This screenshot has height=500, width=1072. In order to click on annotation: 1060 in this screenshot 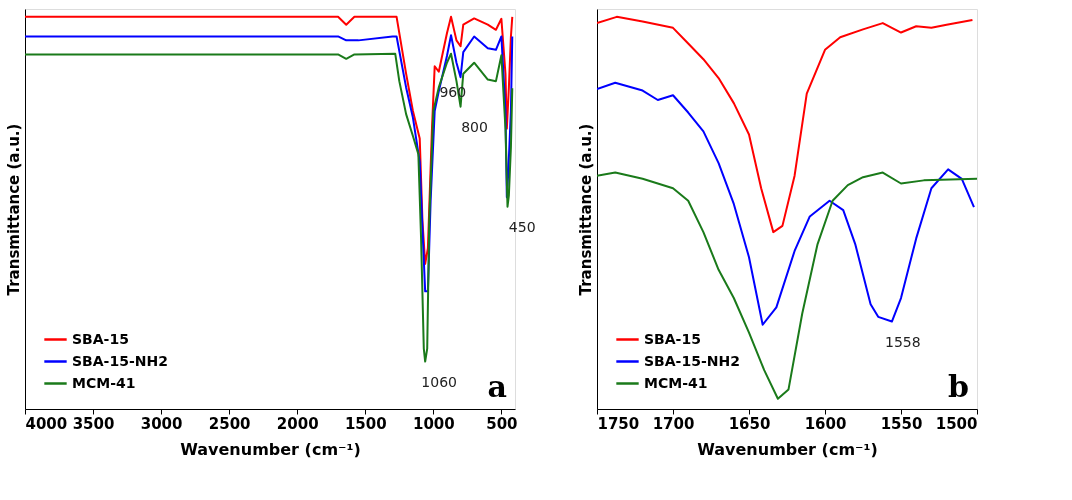, I will do `click(439, 381)`.